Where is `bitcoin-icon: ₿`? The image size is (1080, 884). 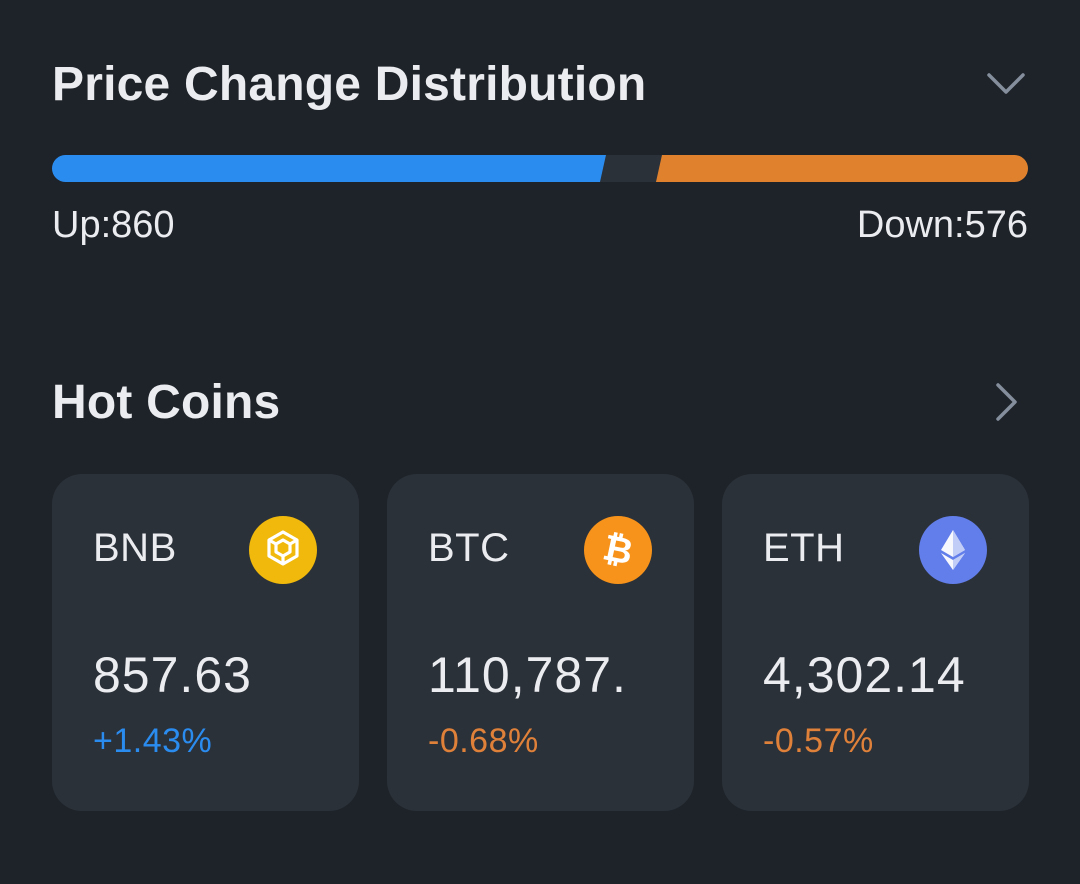 bitcoin-icon: ₿ is located at coordinates (618, 550).